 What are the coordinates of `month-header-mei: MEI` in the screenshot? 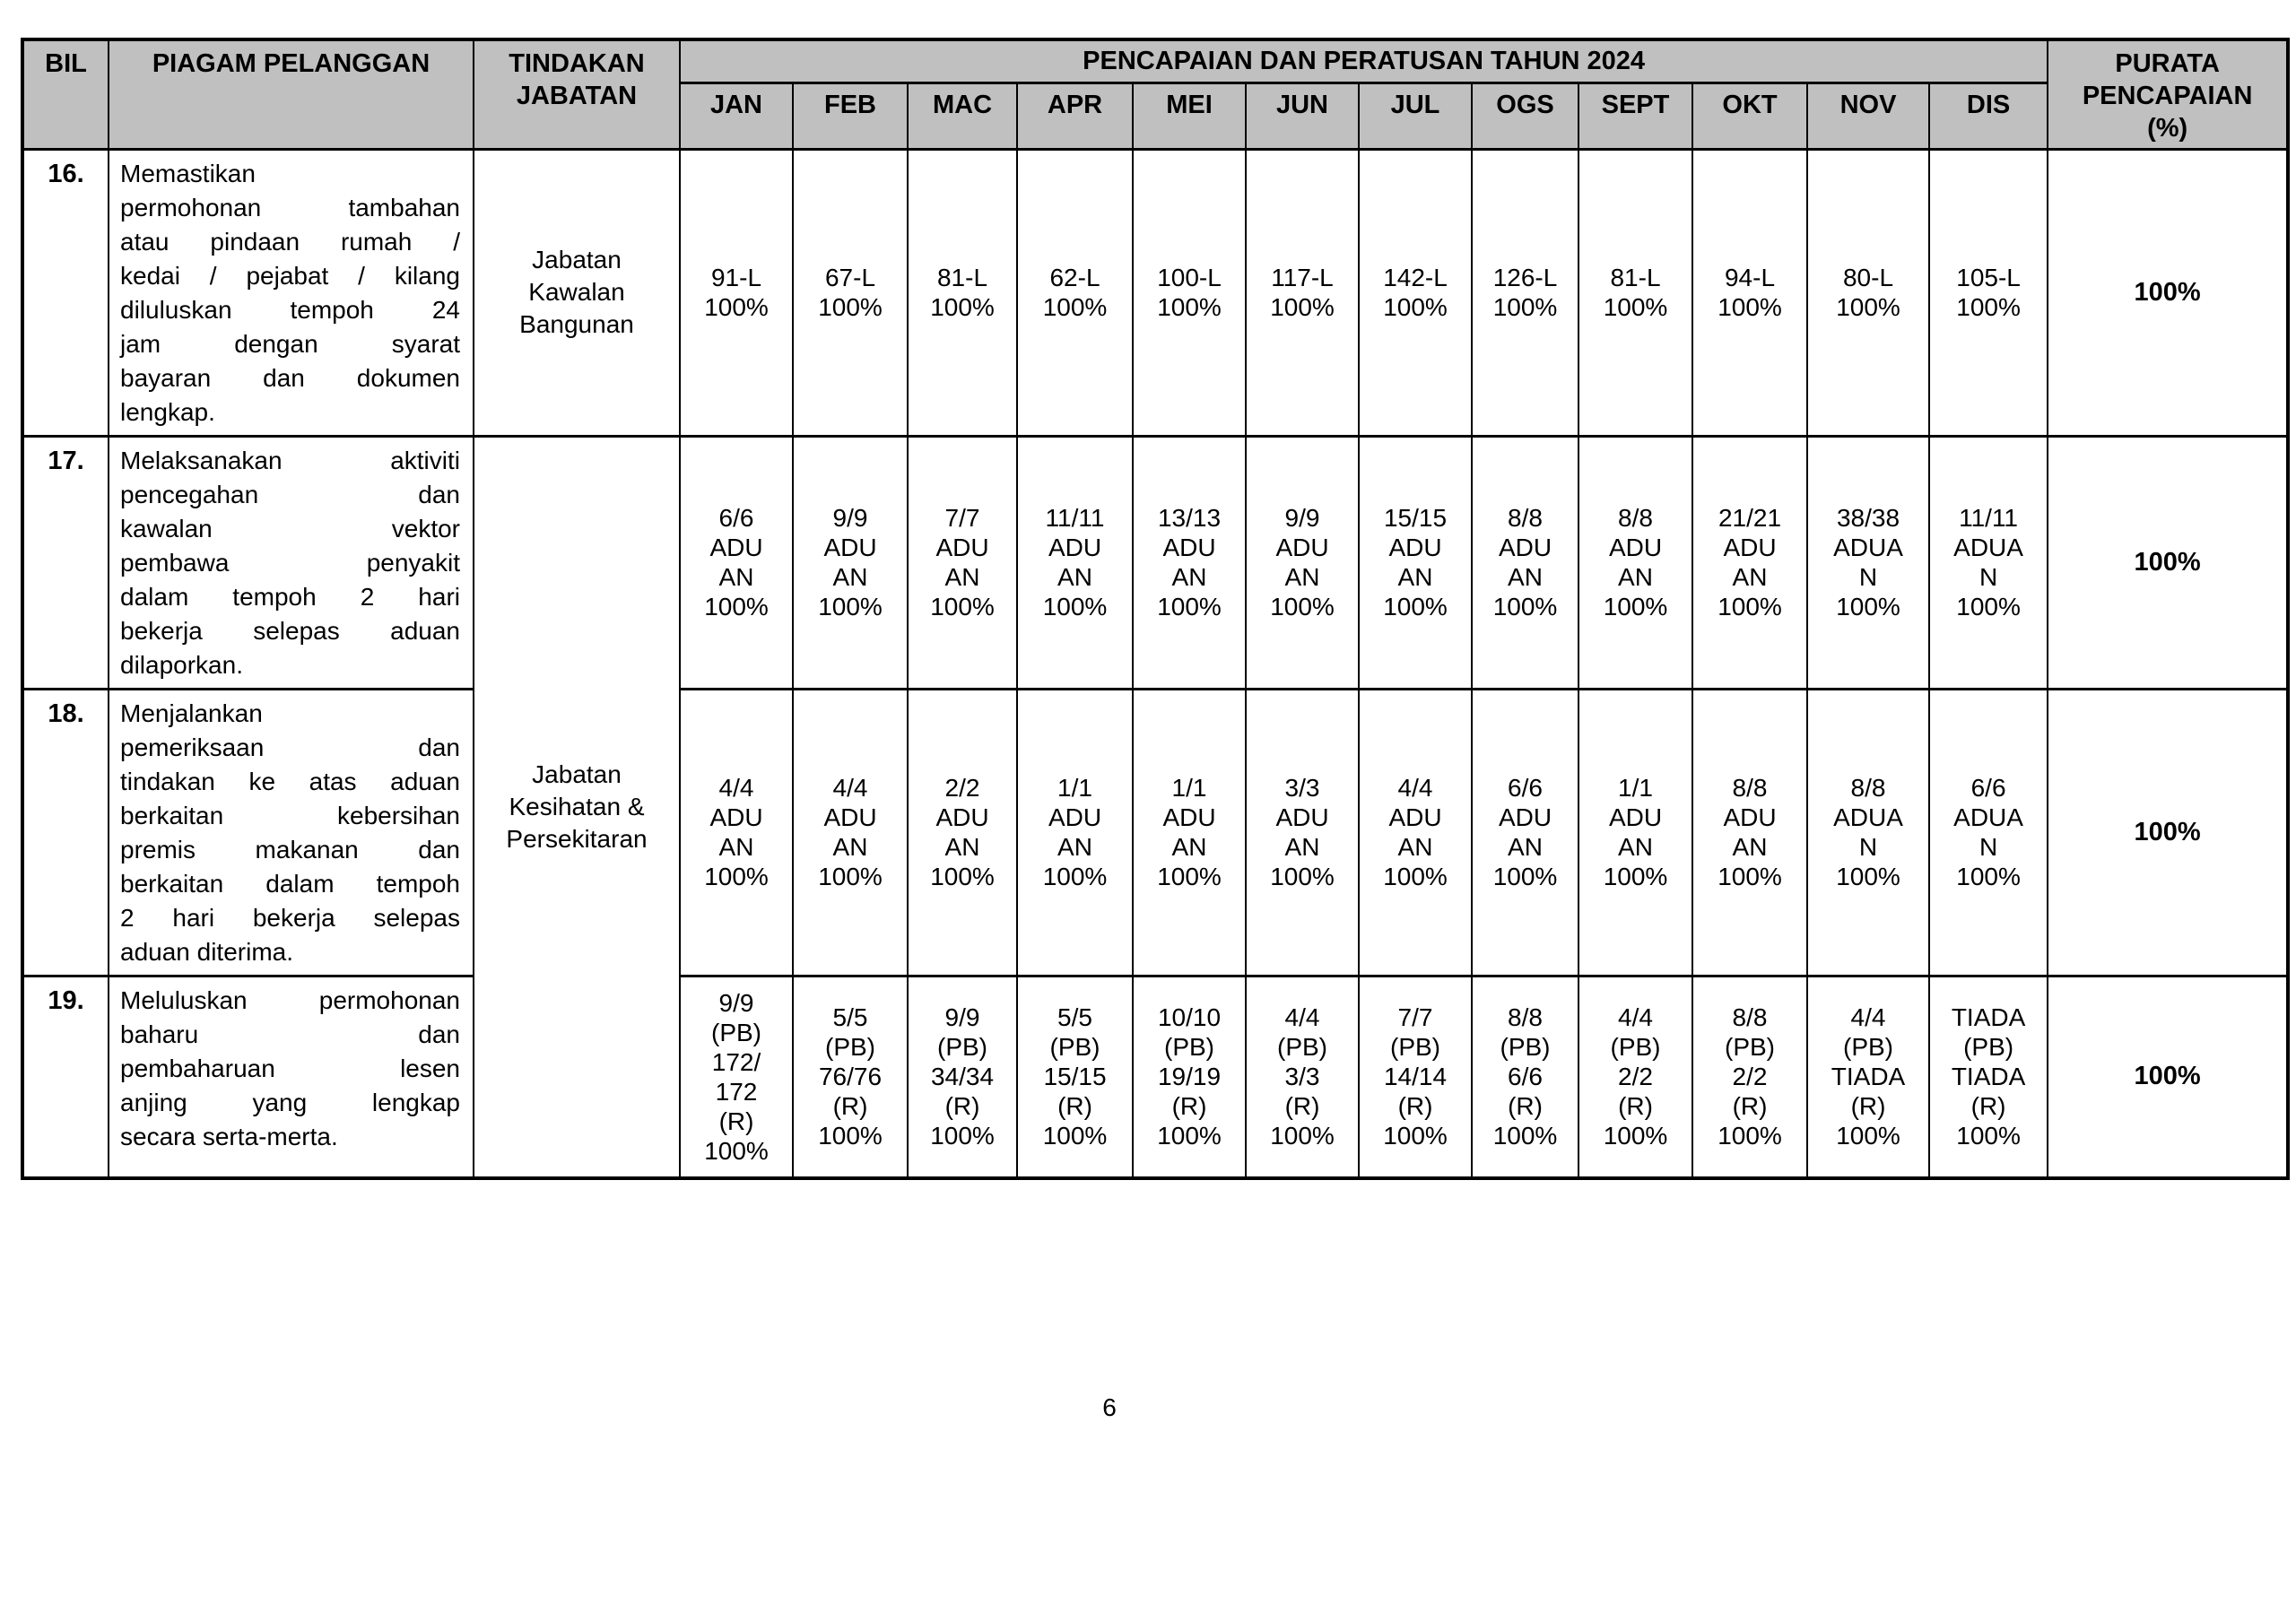 It's located at (1189, 116).